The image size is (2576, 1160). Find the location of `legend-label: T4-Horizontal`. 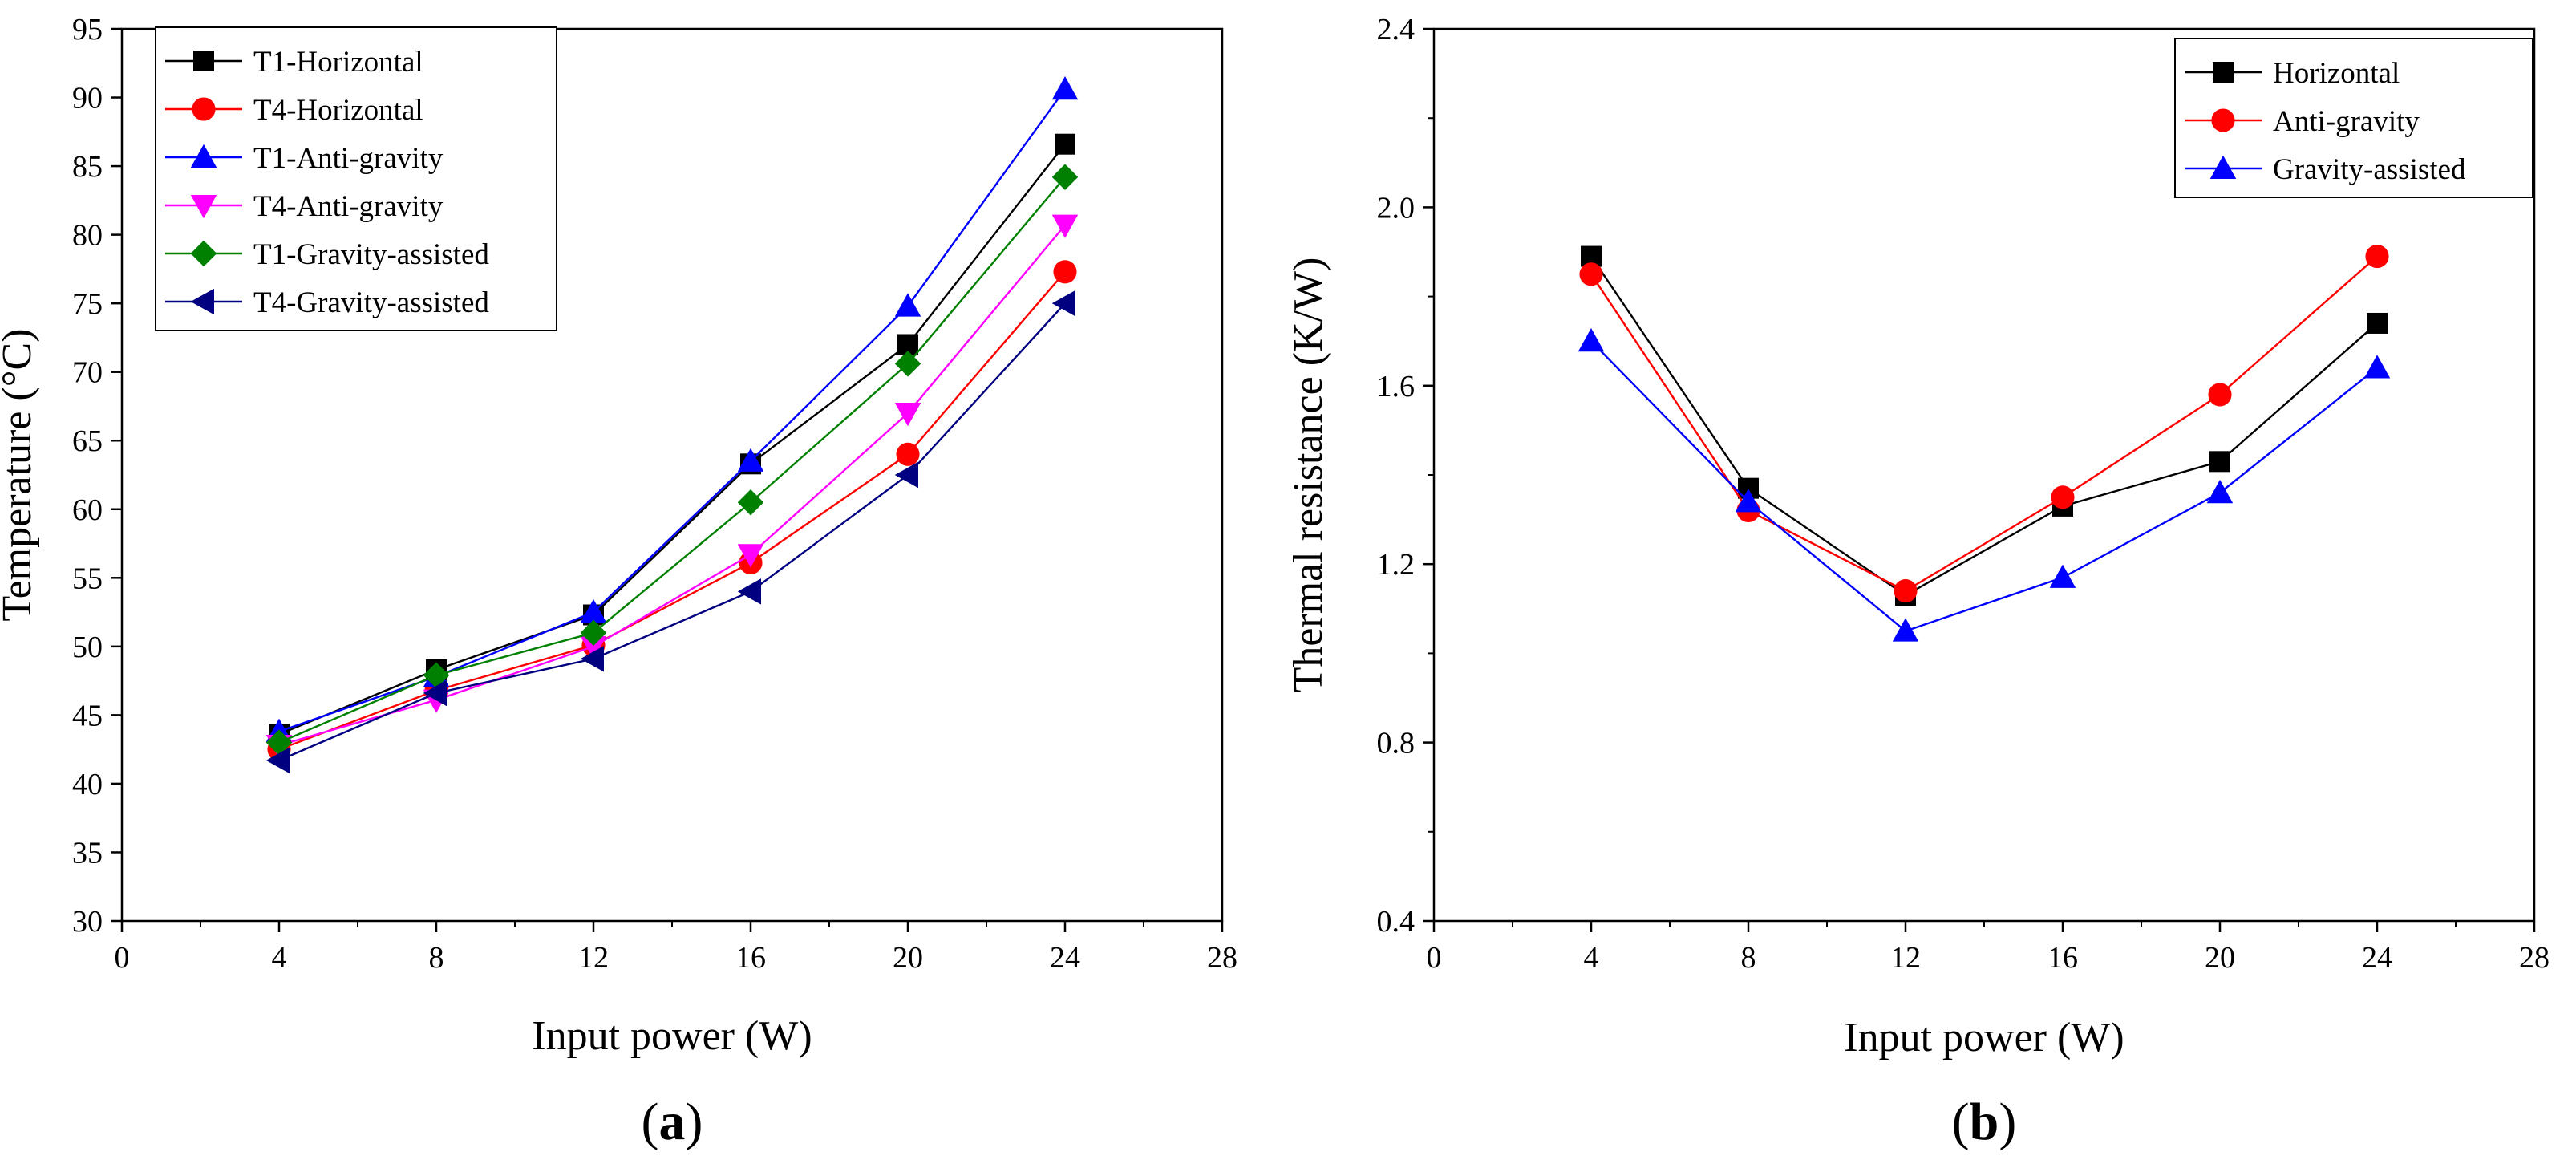

legend-label: T4-Horizontal is located at coordinates (338, 110).